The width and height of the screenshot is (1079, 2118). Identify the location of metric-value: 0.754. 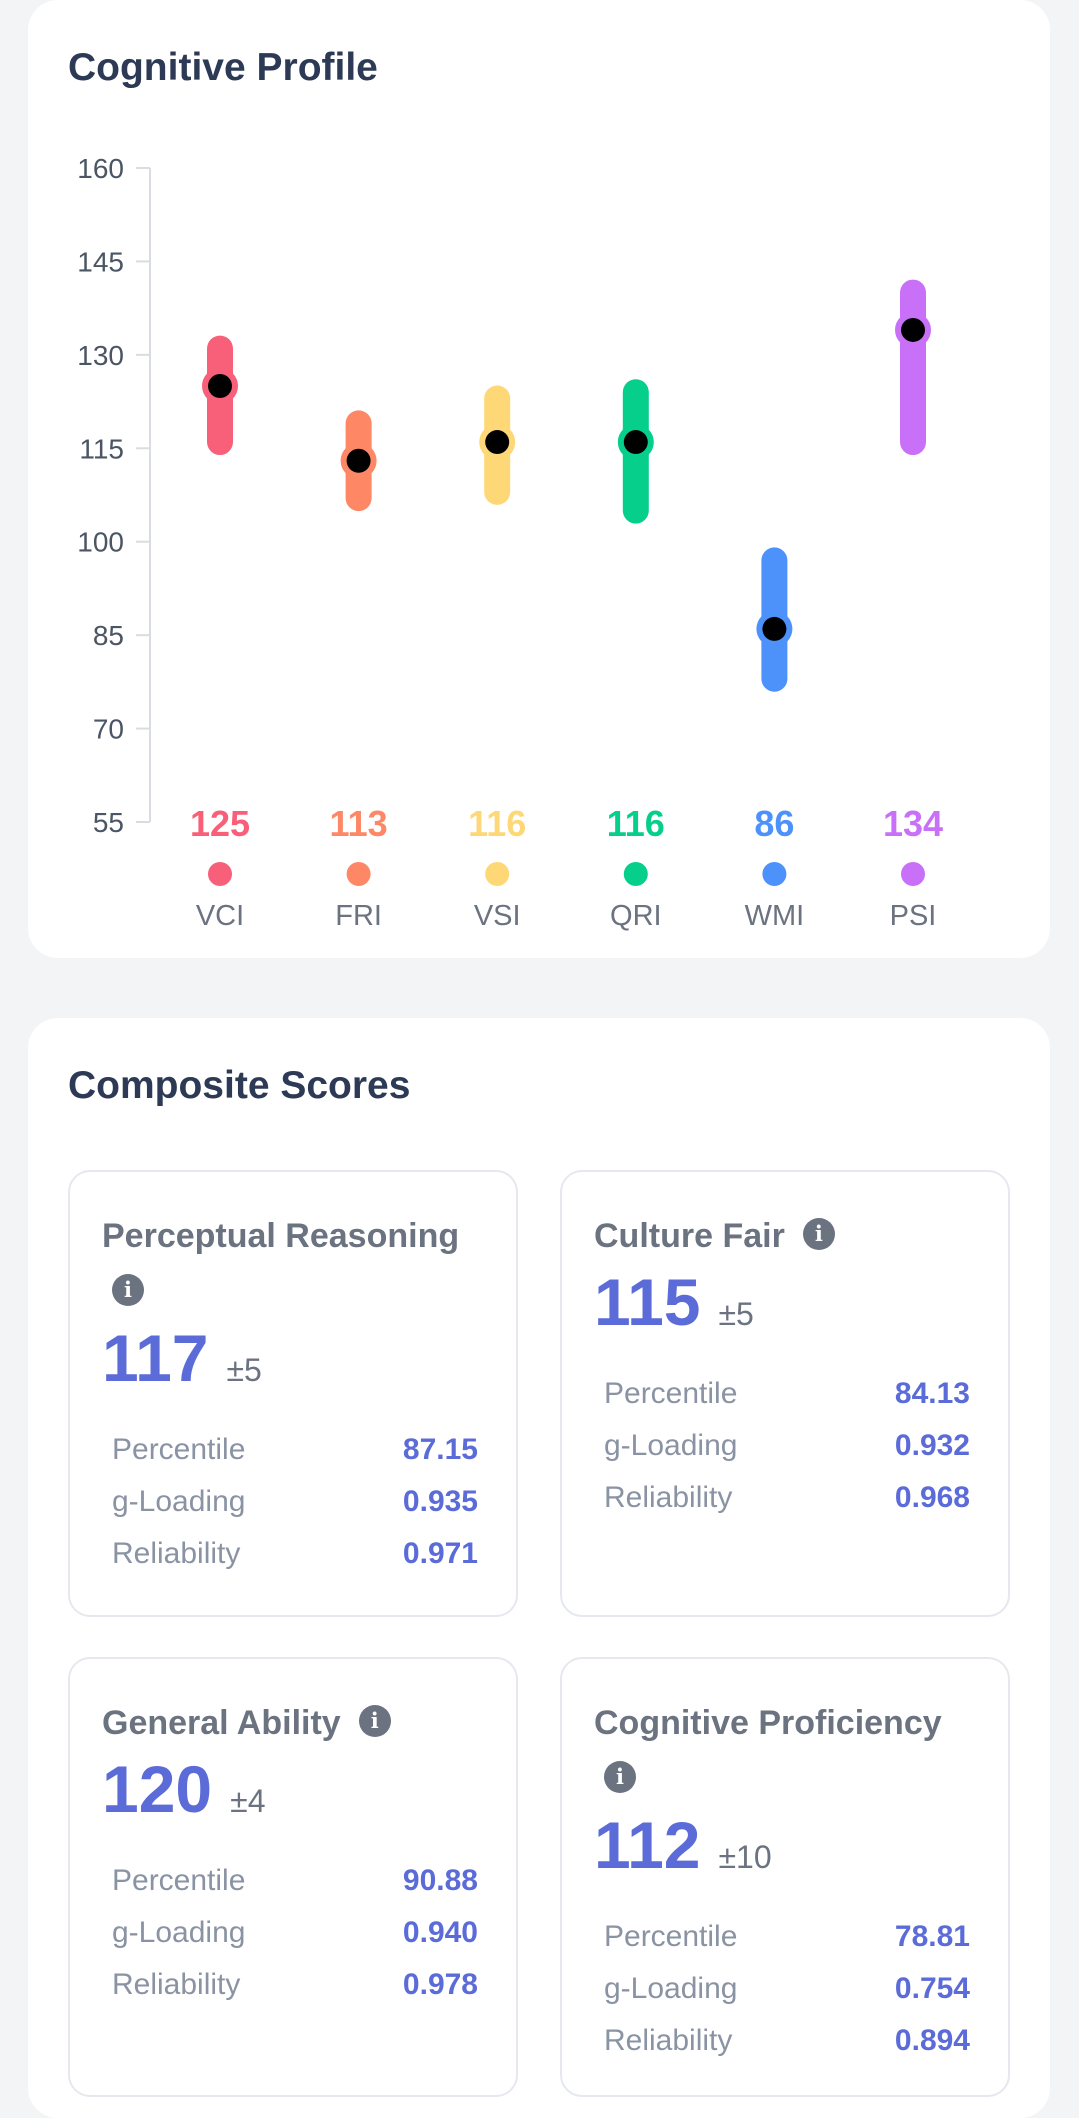
(932, 1988).